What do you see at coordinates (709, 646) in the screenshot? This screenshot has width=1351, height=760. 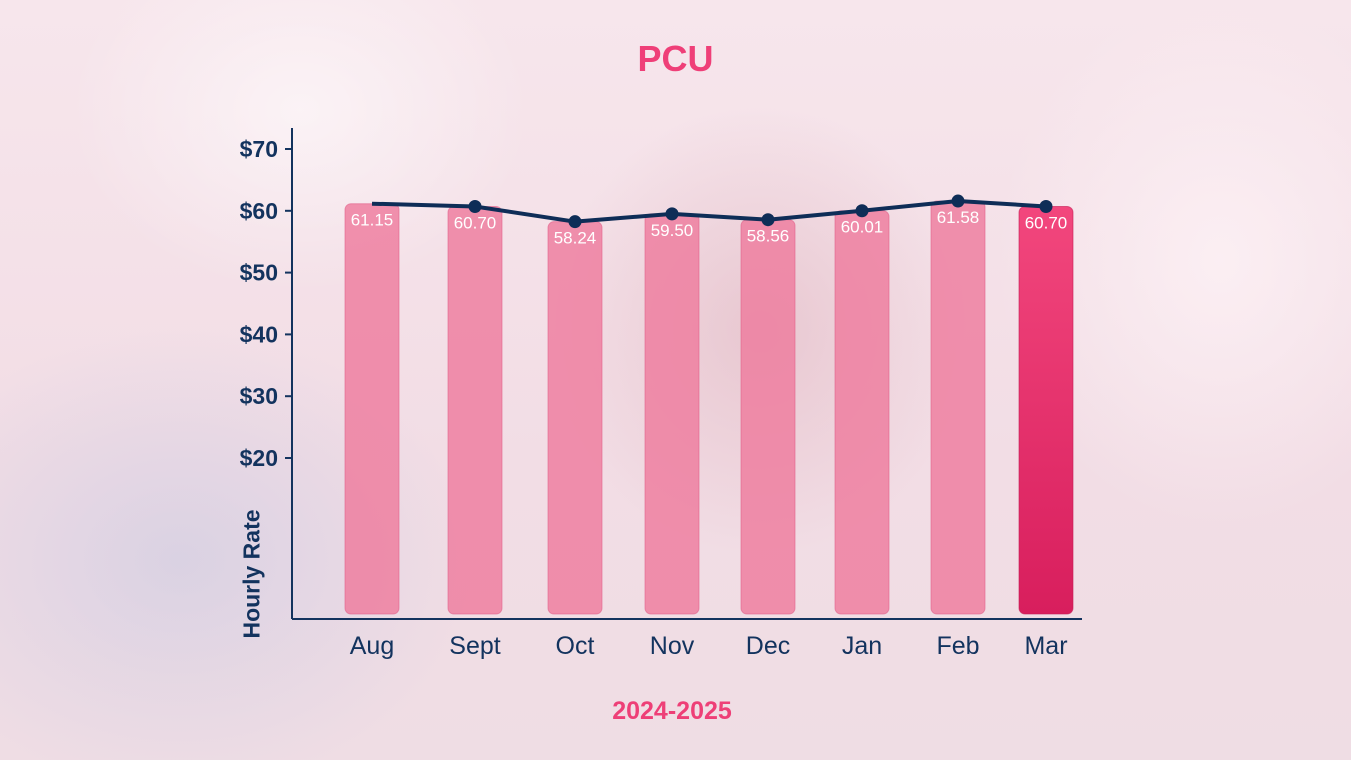 I see `x-ticks: Aug Sept Oct Nov Dec Jan Feb Mar` at bounding box center [709, 646].